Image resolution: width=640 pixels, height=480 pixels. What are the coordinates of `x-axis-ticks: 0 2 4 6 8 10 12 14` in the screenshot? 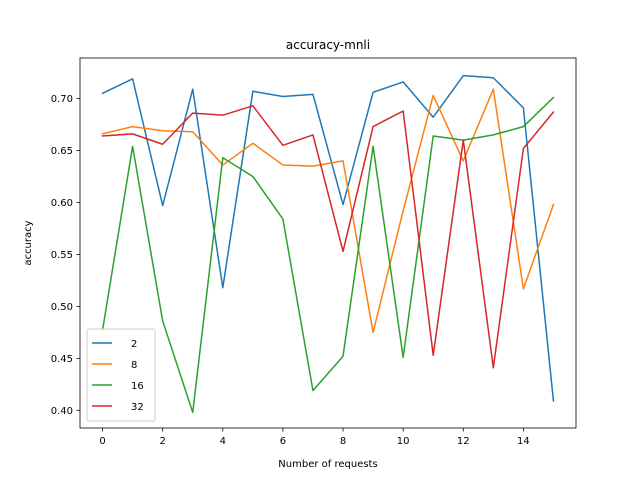 It's located at (314, 437).